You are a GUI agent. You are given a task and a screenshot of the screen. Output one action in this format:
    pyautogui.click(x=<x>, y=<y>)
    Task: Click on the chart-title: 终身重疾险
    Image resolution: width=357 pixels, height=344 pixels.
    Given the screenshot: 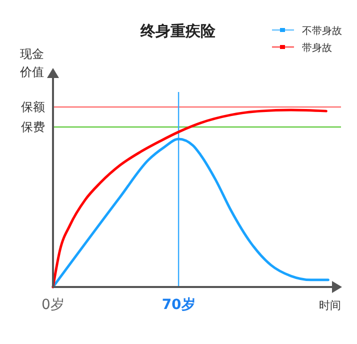 What is the action you would take?
    pyautogui.click(x=178, y=31)
    